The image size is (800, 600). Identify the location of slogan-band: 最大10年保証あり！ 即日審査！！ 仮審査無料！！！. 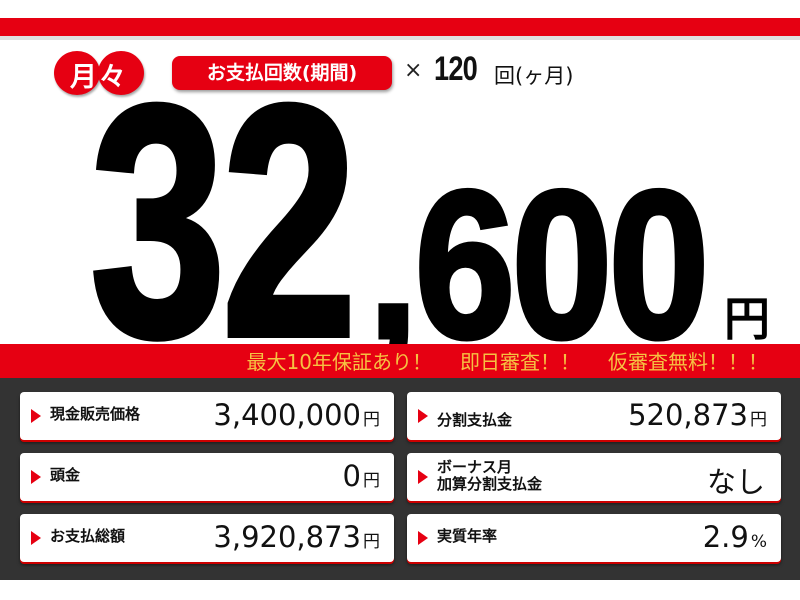
(400, 361).